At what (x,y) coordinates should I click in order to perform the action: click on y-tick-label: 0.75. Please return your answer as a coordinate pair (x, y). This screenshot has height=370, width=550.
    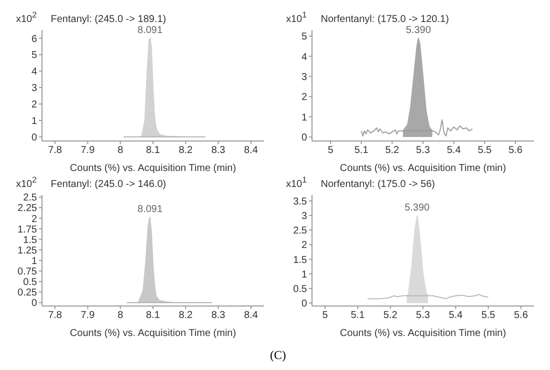
    Looking at the image, I should click on (28, 272).